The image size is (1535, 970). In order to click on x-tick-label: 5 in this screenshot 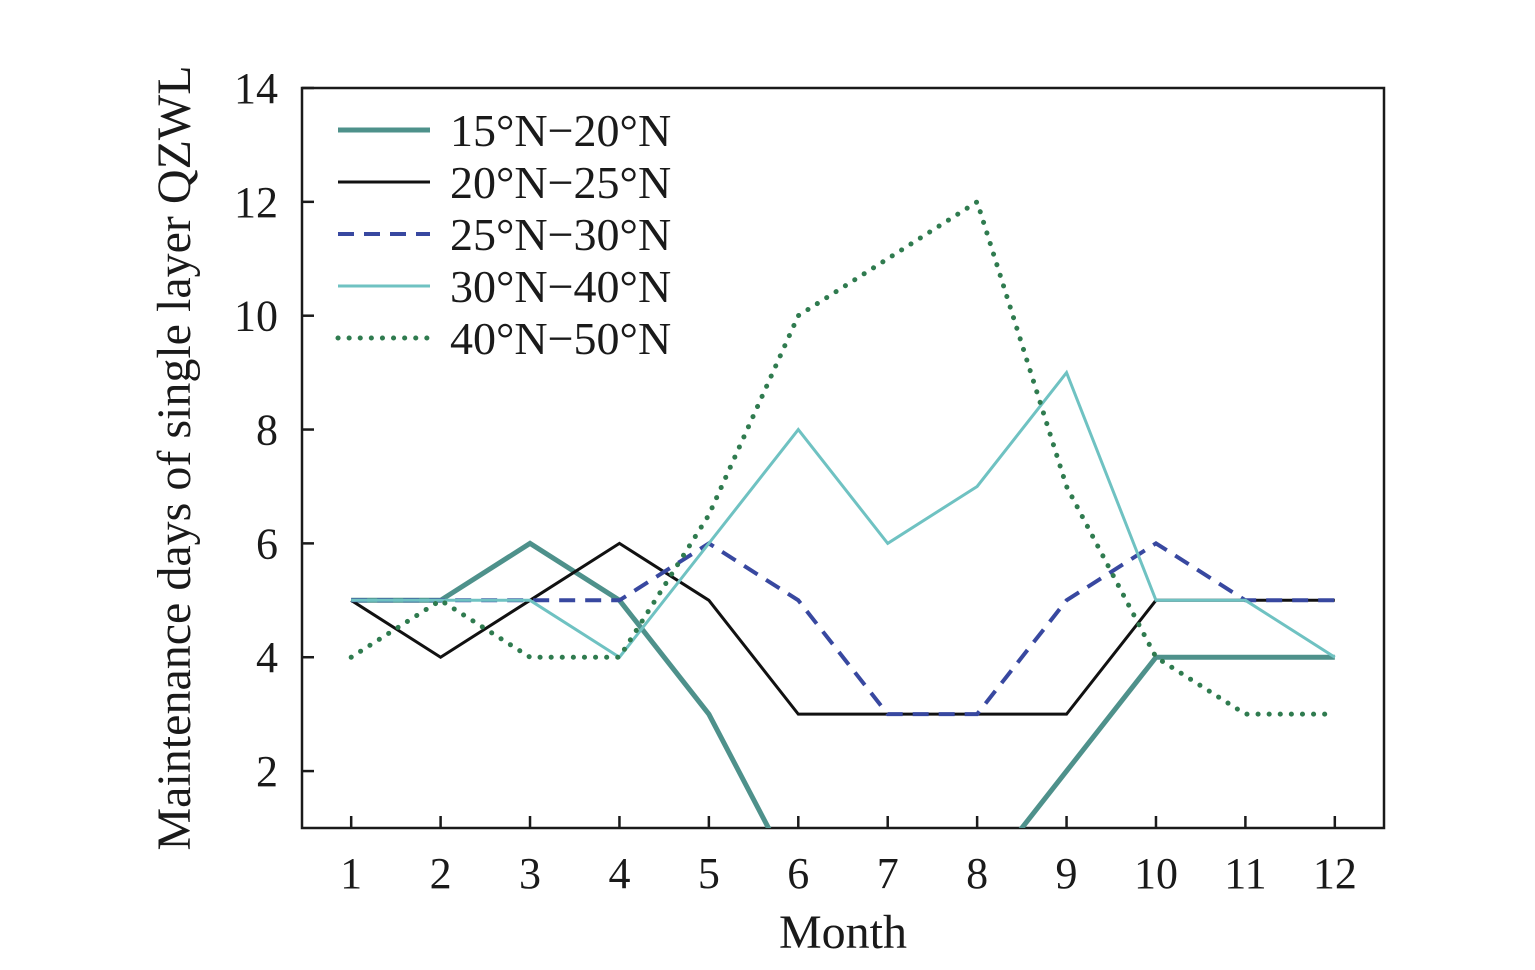, I will do `click(709, 873)`.